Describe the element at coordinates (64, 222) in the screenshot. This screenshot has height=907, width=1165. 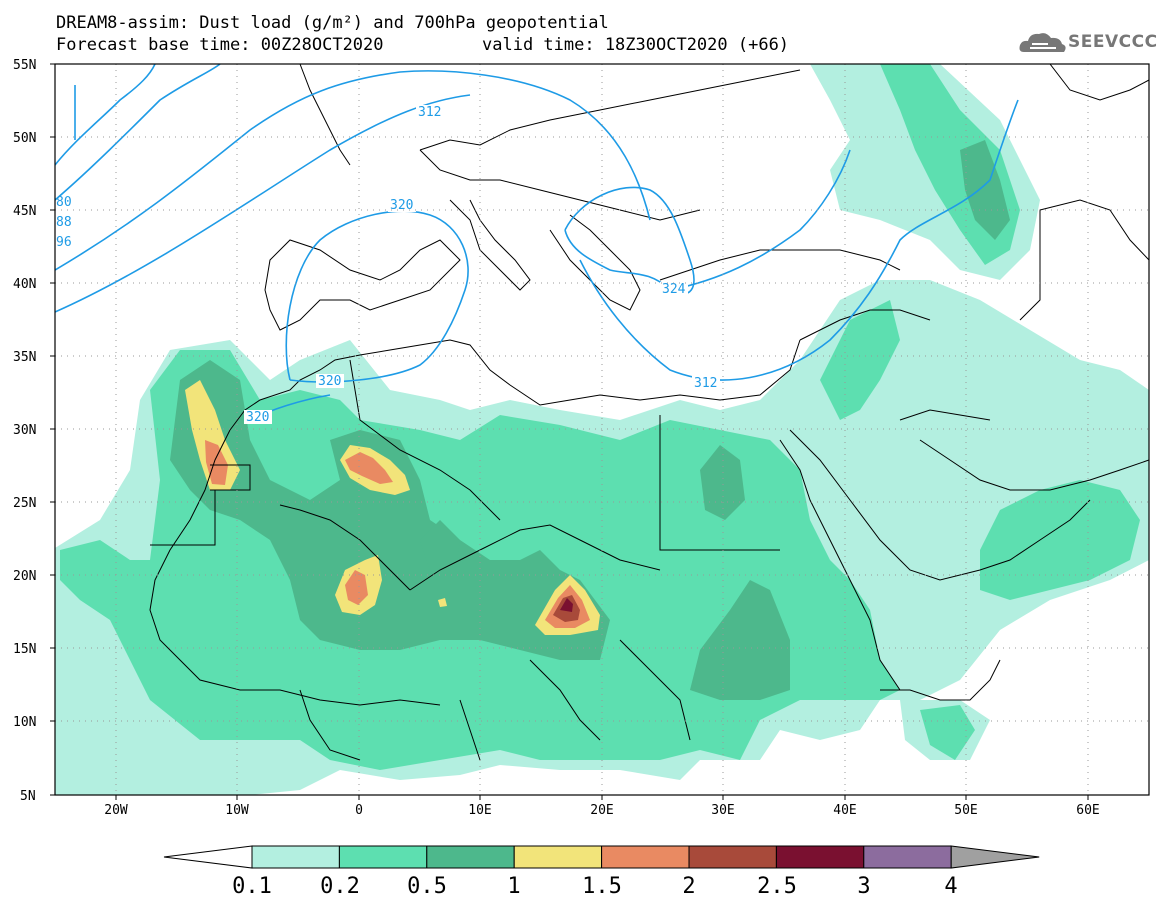
I see `contour-label: 88` at that location.